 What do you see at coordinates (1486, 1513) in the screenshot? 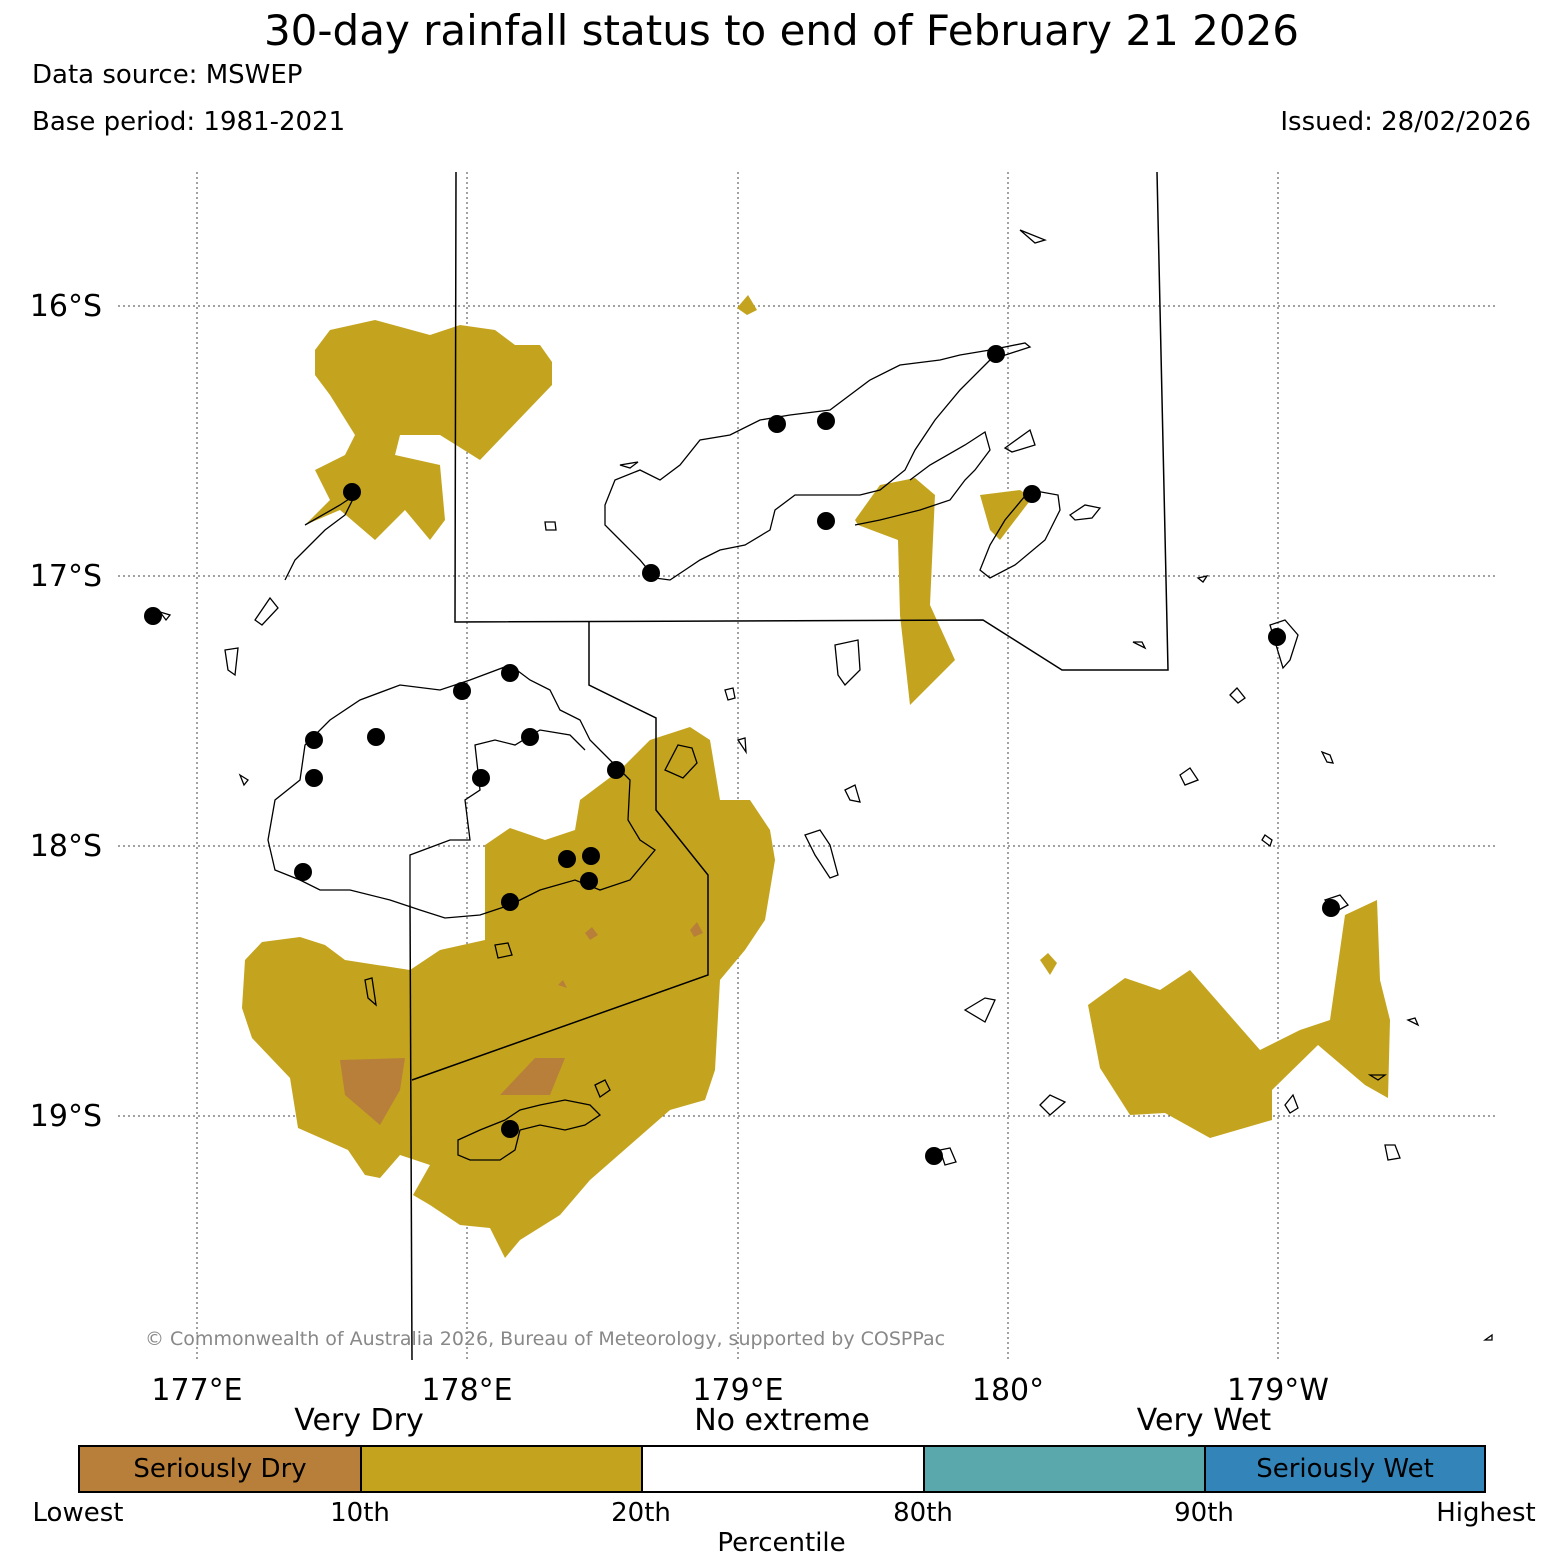
I see `legend-tick-highest: Highest` at bounding box center [1486, 1513].